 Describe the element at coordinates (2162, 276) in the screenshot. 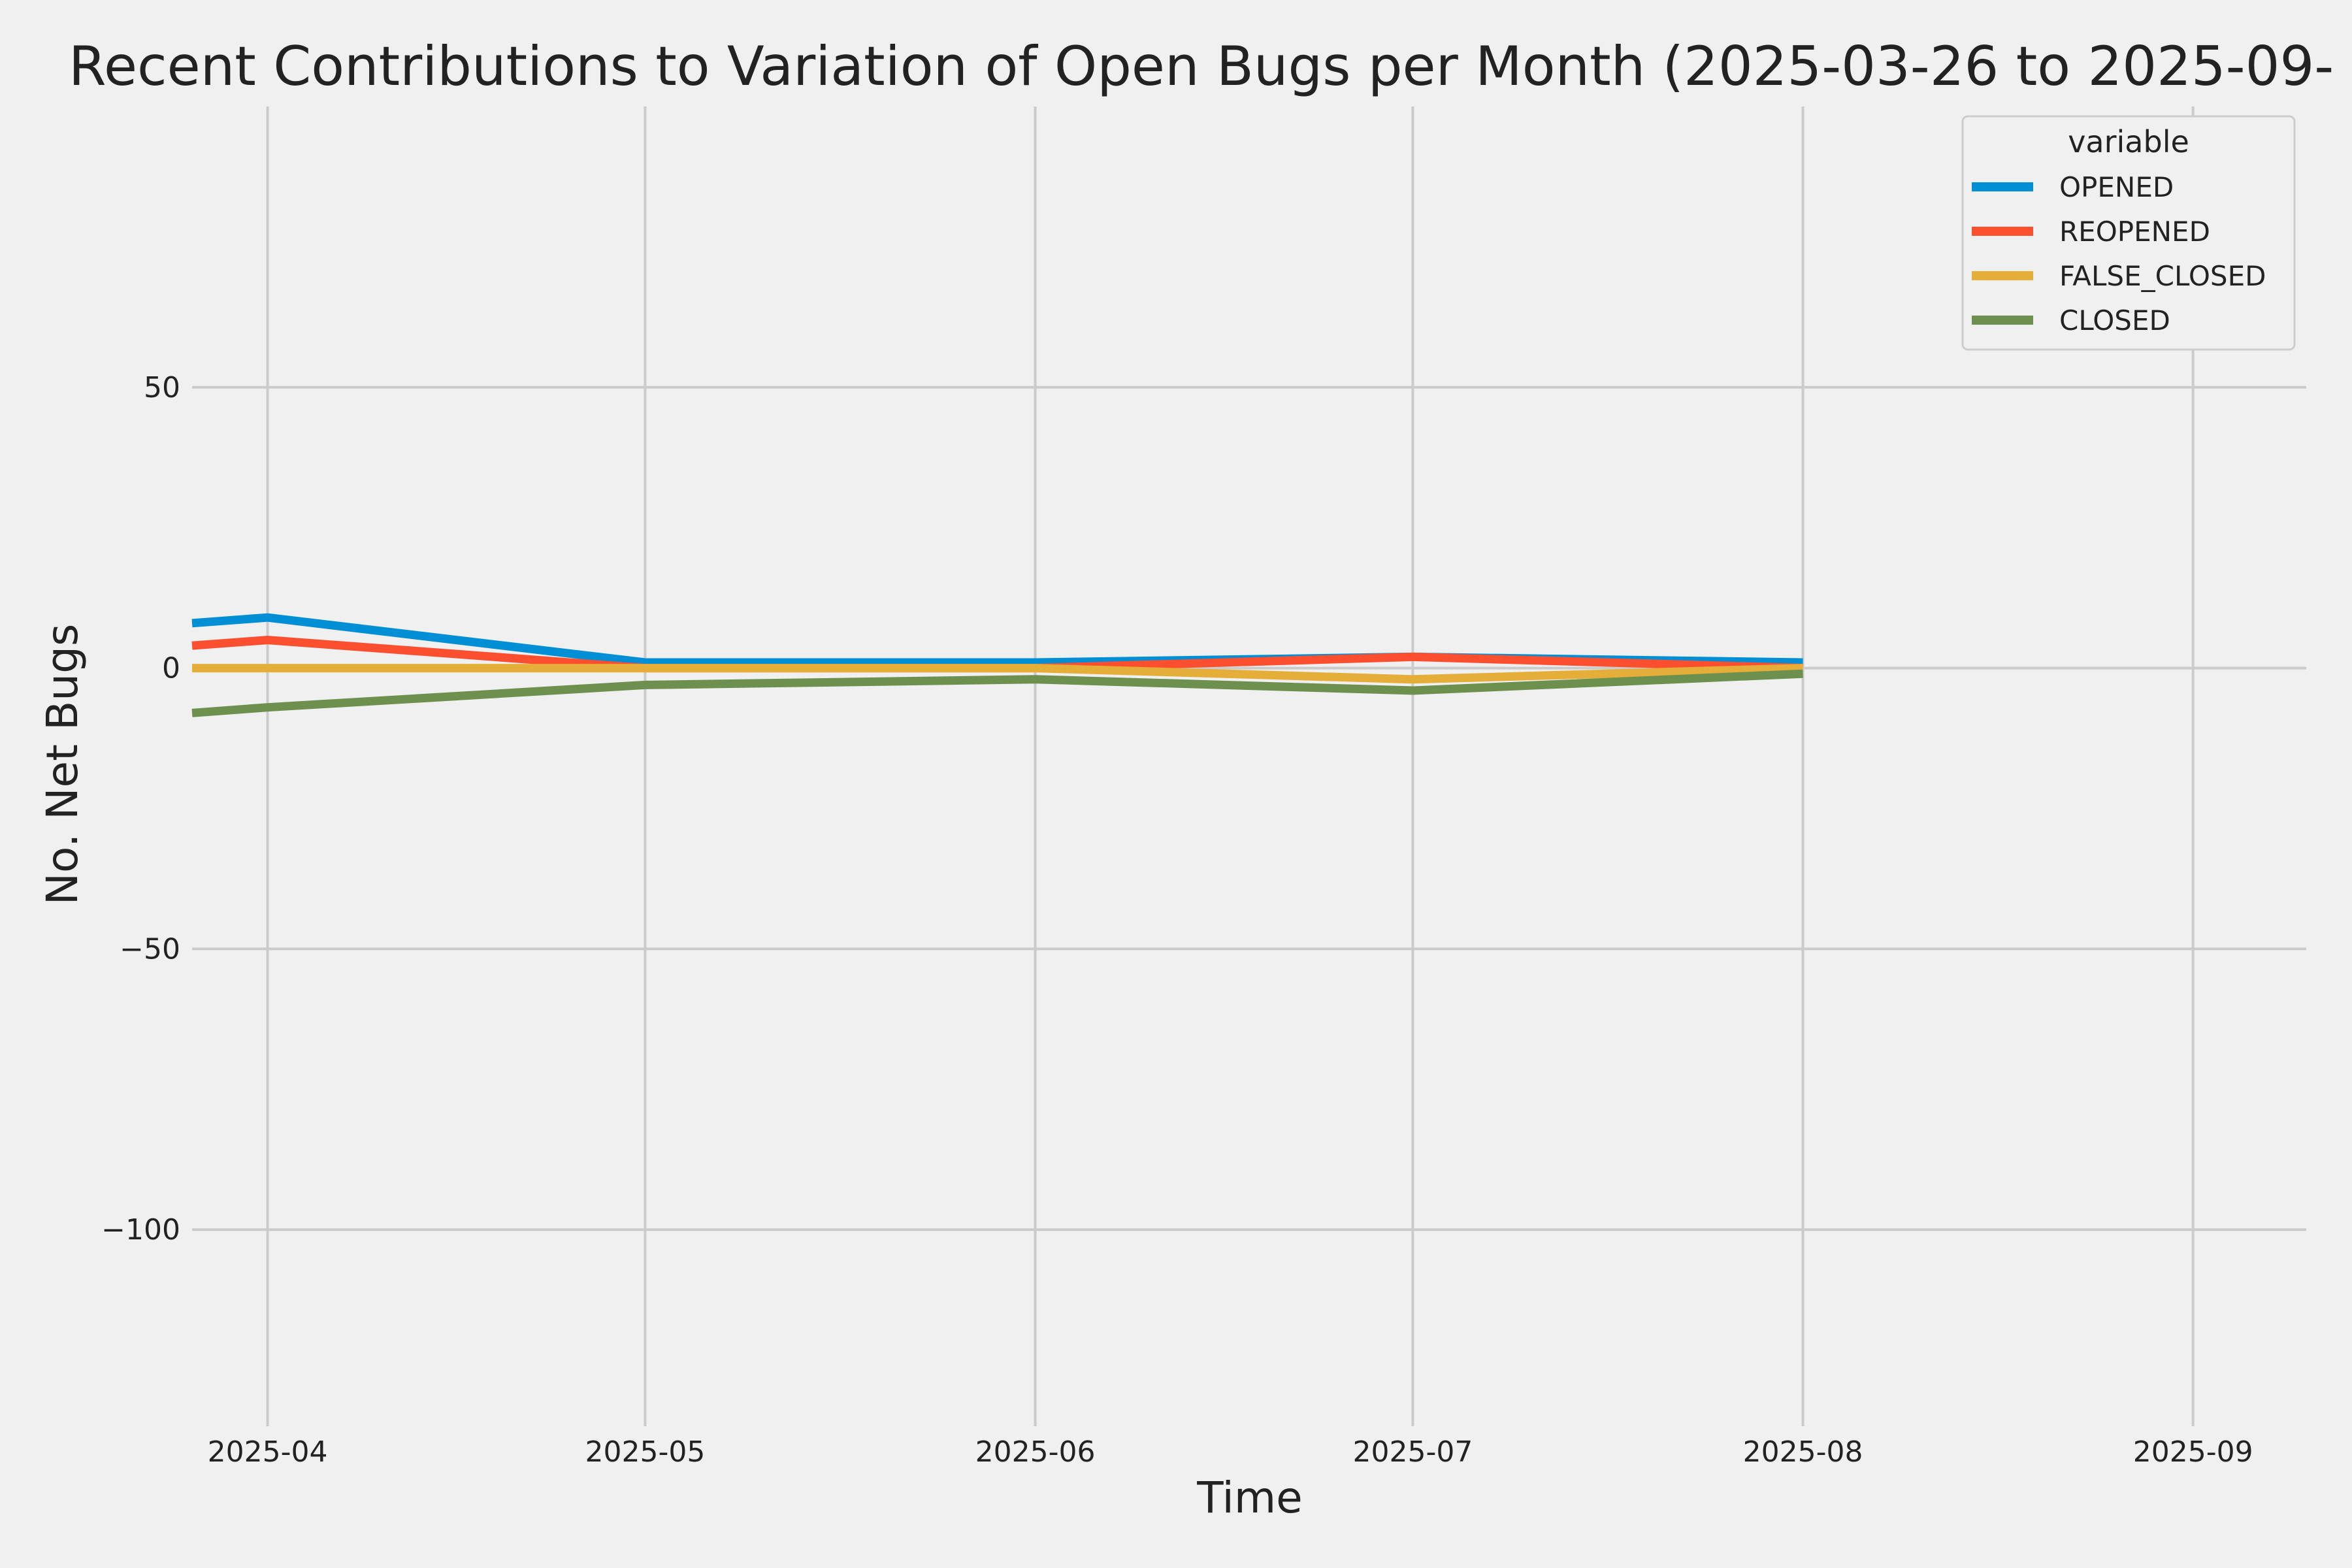

I see `legend-label: FALSE_CLOSED` at that location.